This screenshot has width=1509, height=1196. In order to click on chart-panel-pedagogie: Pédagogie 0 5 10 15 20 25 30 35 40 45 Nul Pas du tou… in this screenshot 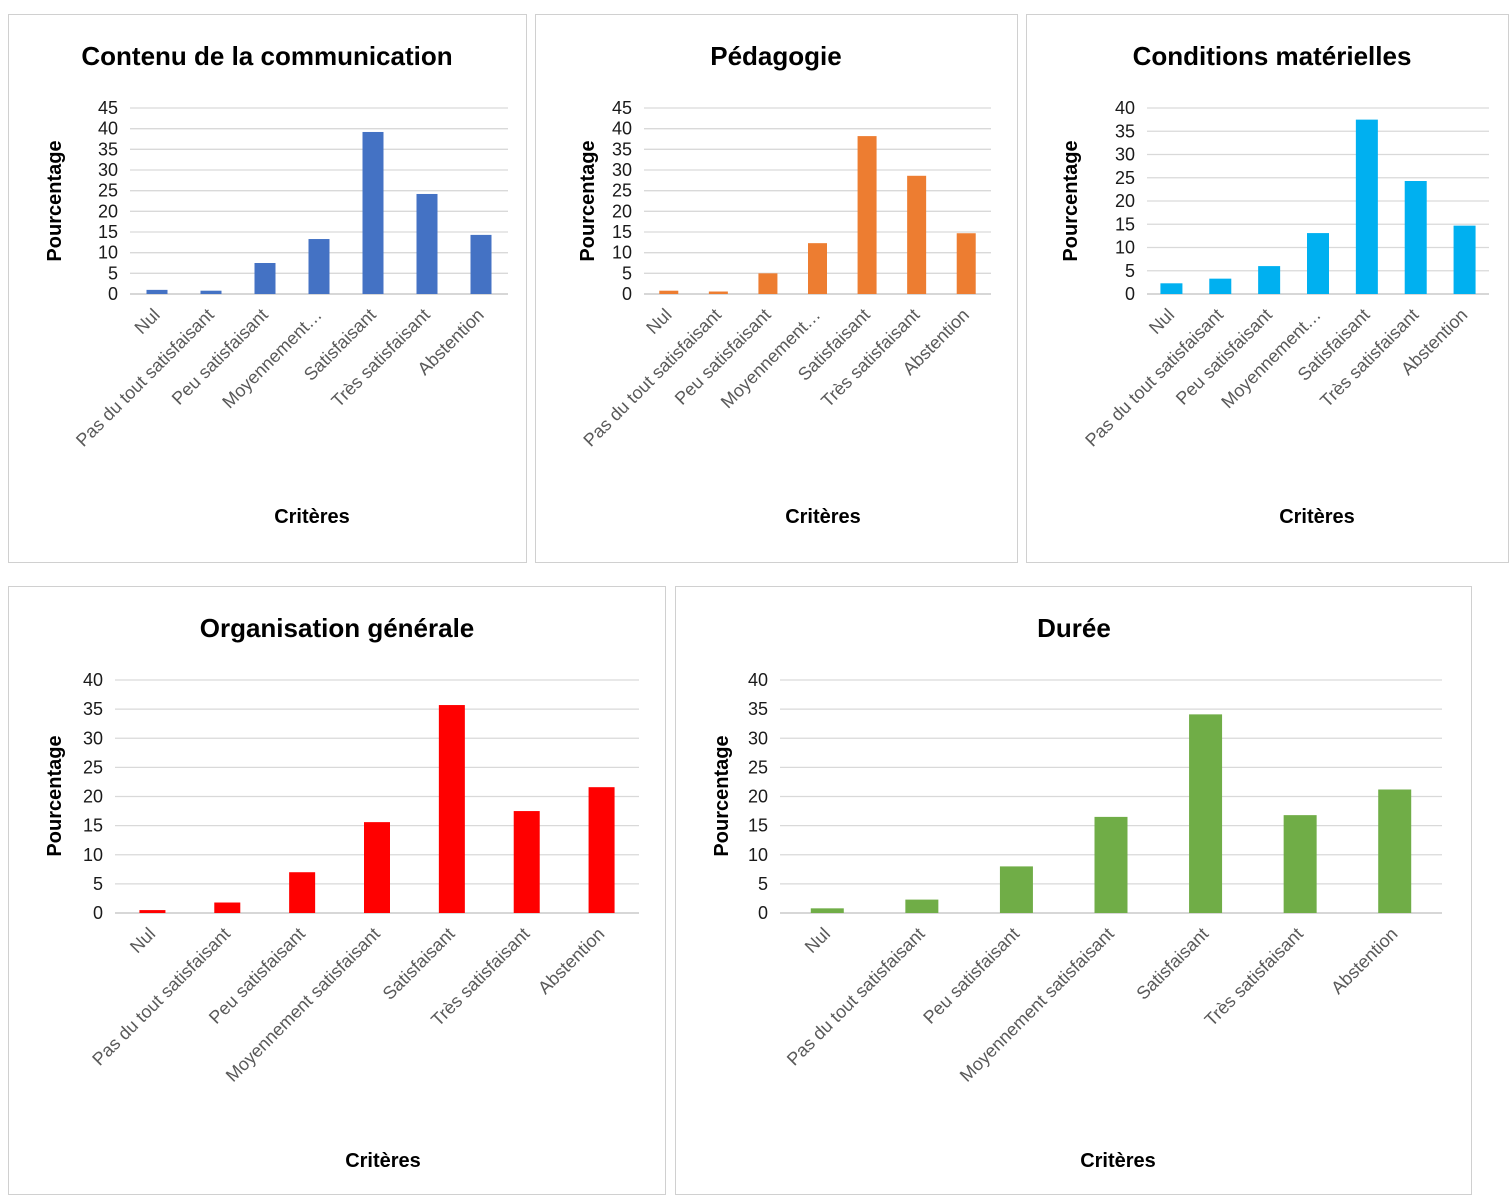, I will do `click(776, 288)`.